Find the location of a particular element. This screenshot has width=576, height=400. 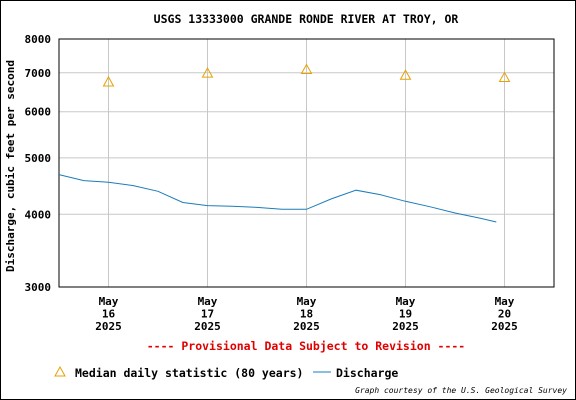

x-tick-label: 19 is located at coordinates (405, 314).